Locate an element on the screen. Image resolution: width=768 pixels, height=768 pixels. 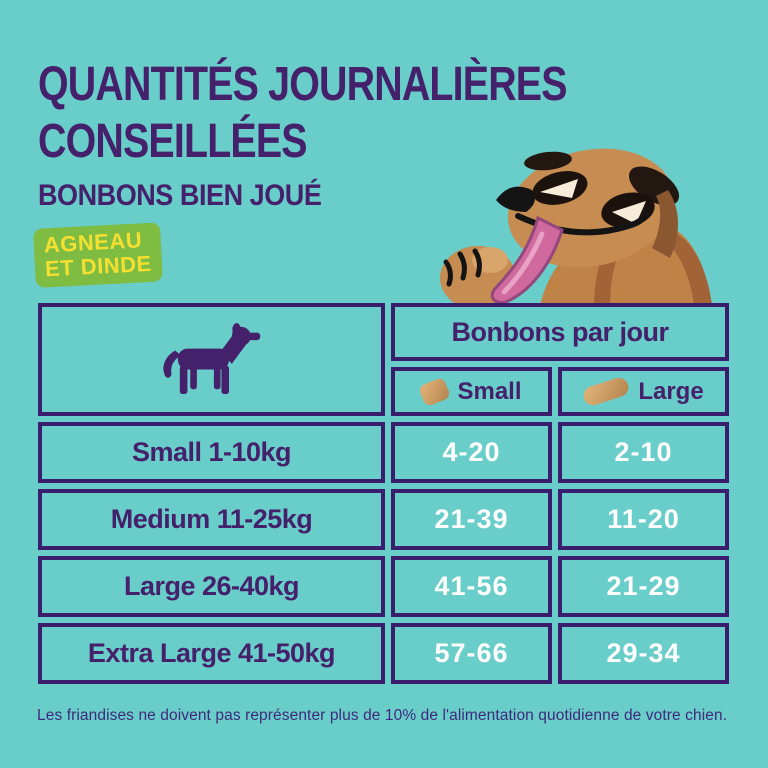
value-medium-small: 21-39 is located at coordinates (471, 519).